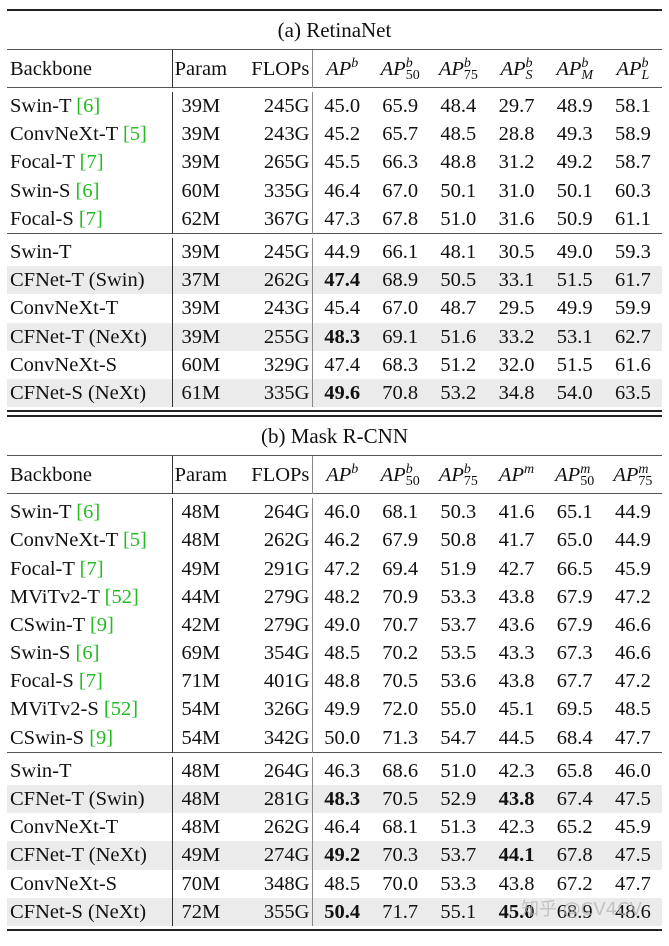  I want to click on metric-cell: 51.9, so click(458, 568).